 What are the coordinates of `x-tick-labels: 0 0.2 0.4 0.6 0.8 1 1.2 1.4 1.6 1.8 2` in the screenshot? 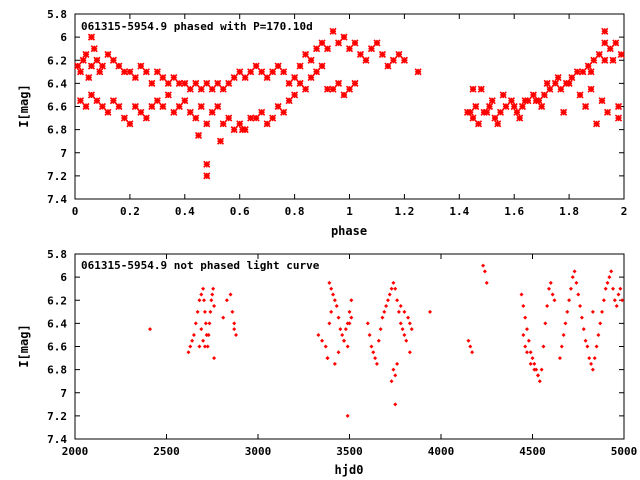 It's located at (350, 211).